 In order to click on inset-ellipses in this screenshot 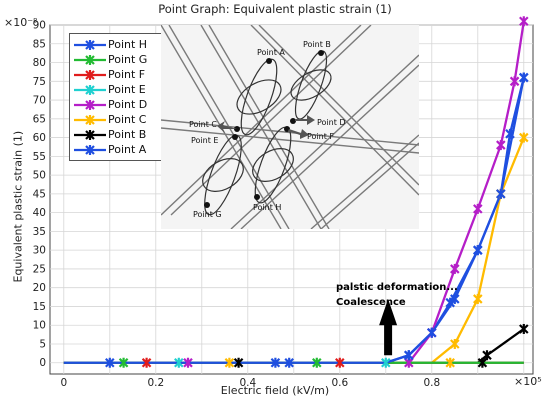, I will do `click(267, 133)`.